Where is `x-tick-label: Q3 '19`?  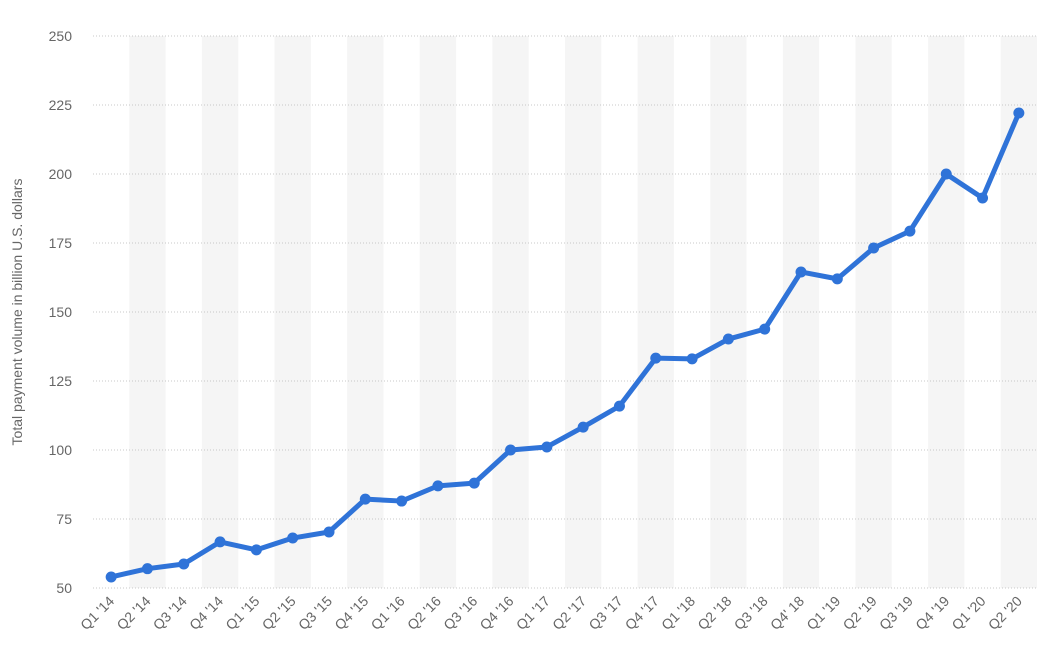 x-tick-label: Q3 '19 is located at coordinates (896, 613).